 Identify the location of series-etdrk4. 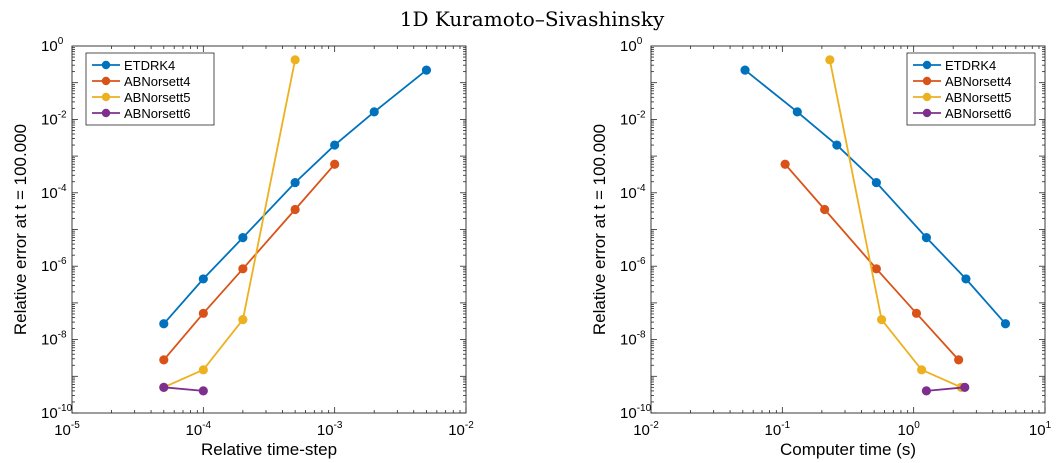
(875, 197).